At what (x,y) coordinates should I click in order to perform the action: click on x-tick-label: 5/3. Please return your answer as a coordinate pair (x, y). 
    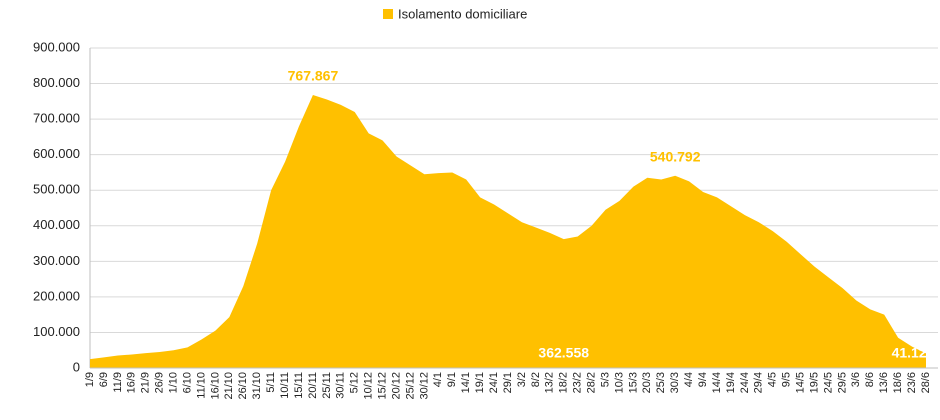
    Looking at the image, I should click on (605, 379).